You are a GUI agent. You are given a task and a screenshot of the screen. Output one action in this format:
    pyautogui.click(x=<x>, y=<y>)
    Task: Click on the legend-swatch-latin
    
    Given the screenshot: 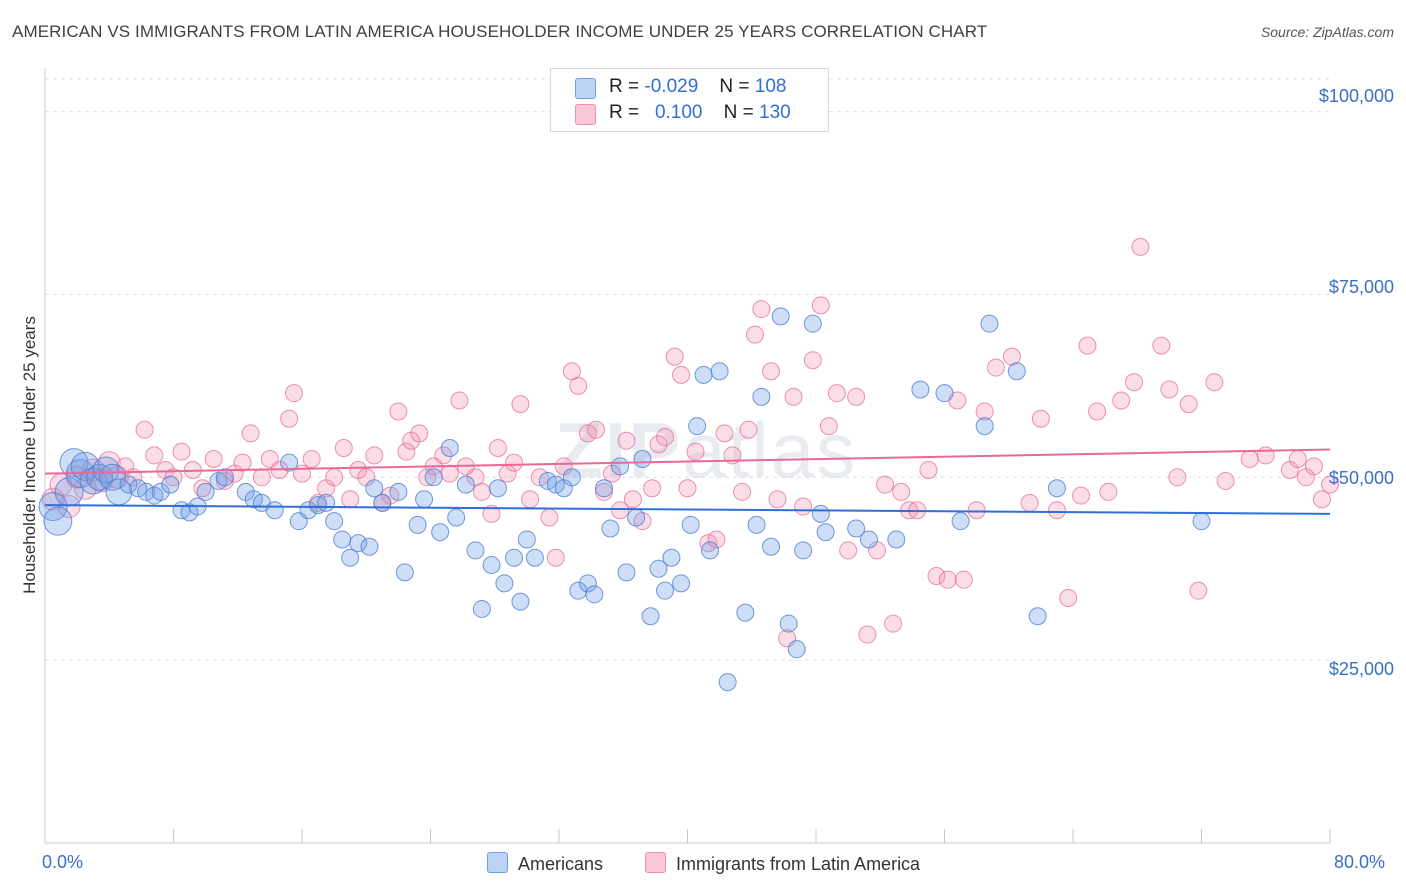 What is the action you would take?
    pyautogui.click(x=585, y=114)
    